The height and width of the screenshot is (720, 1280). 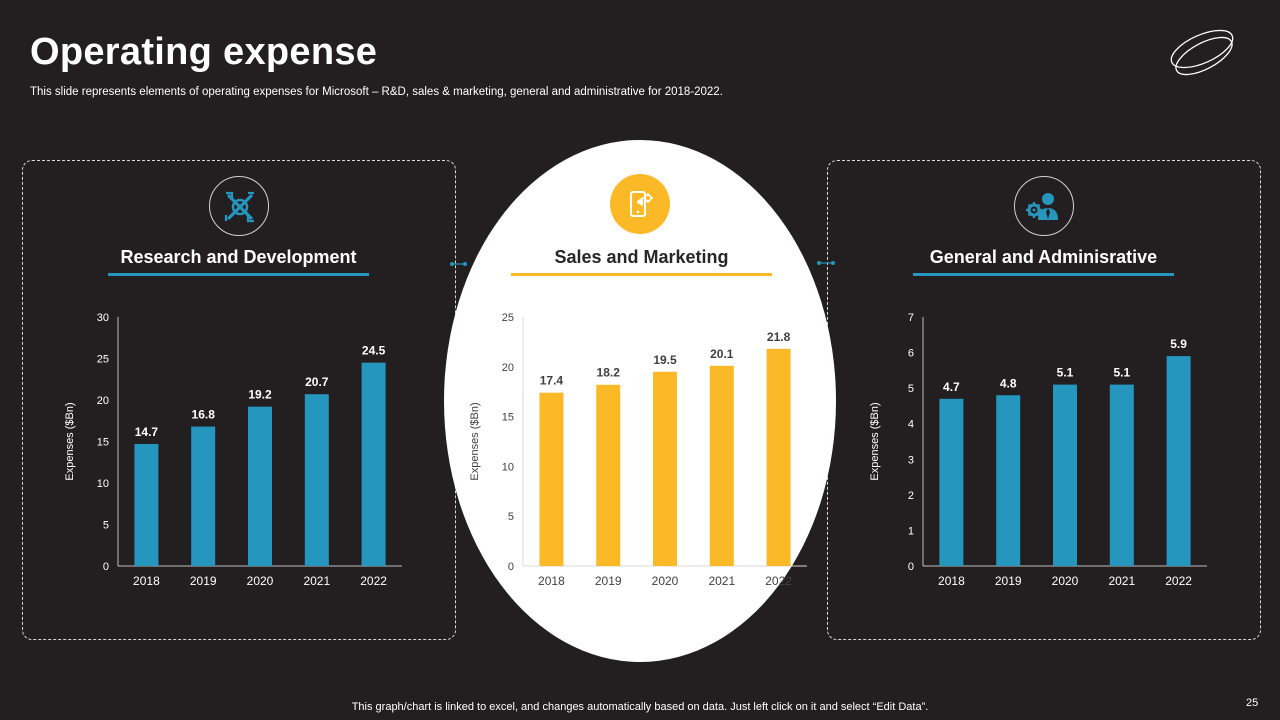 What do you see at coordinates (146, 581) in the screenshot?
I see `rd-x-tick-label: 2018` at bounding box center [146, 581].